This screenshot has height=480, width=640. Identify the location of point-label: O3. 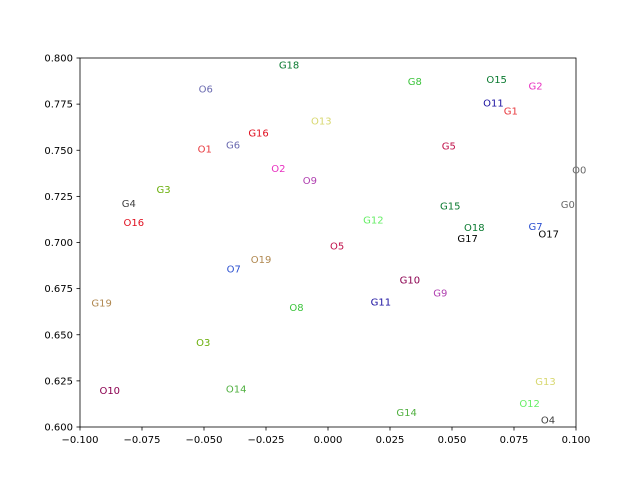
(203, 343).